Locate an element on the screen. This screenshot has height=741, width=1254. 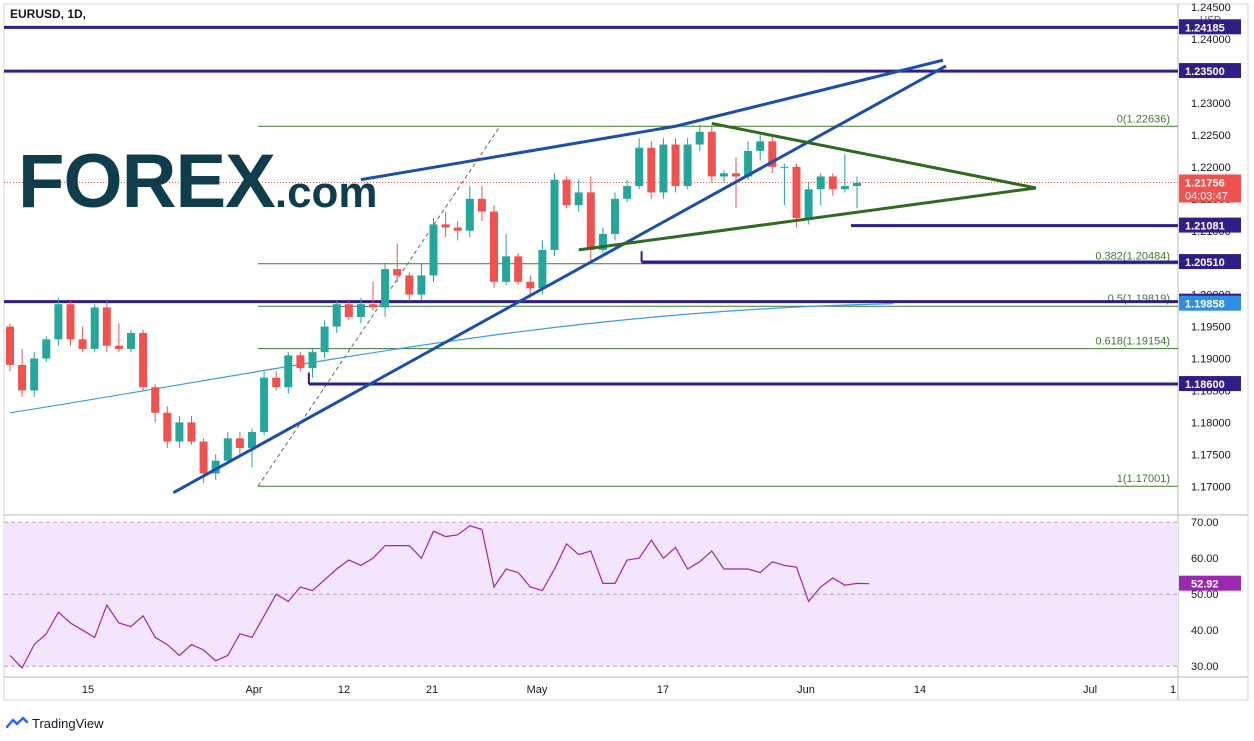
price-countdown: 04:03:47 is located at coordinates (1206, 196).